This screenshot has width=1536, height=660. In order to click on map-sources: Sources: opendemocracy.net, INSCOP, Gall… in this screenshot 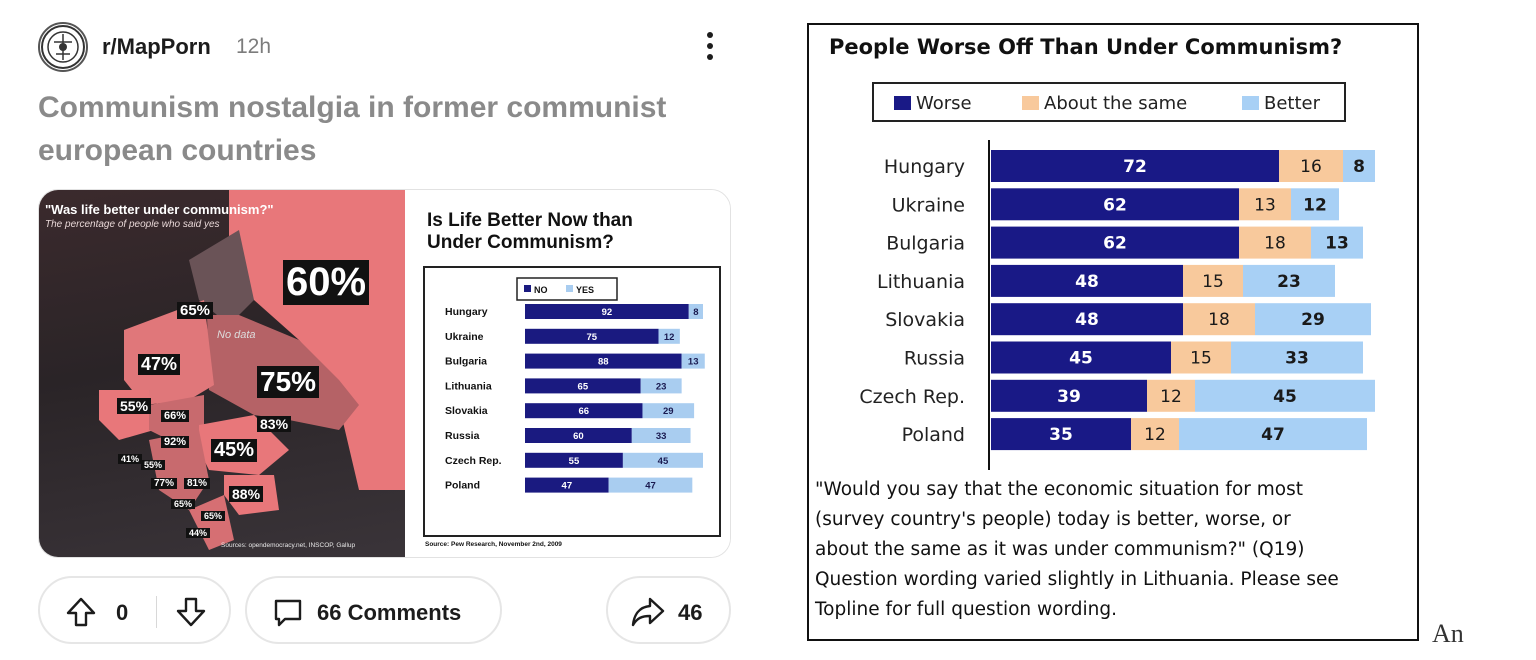, I will do `click(288, 545)`.